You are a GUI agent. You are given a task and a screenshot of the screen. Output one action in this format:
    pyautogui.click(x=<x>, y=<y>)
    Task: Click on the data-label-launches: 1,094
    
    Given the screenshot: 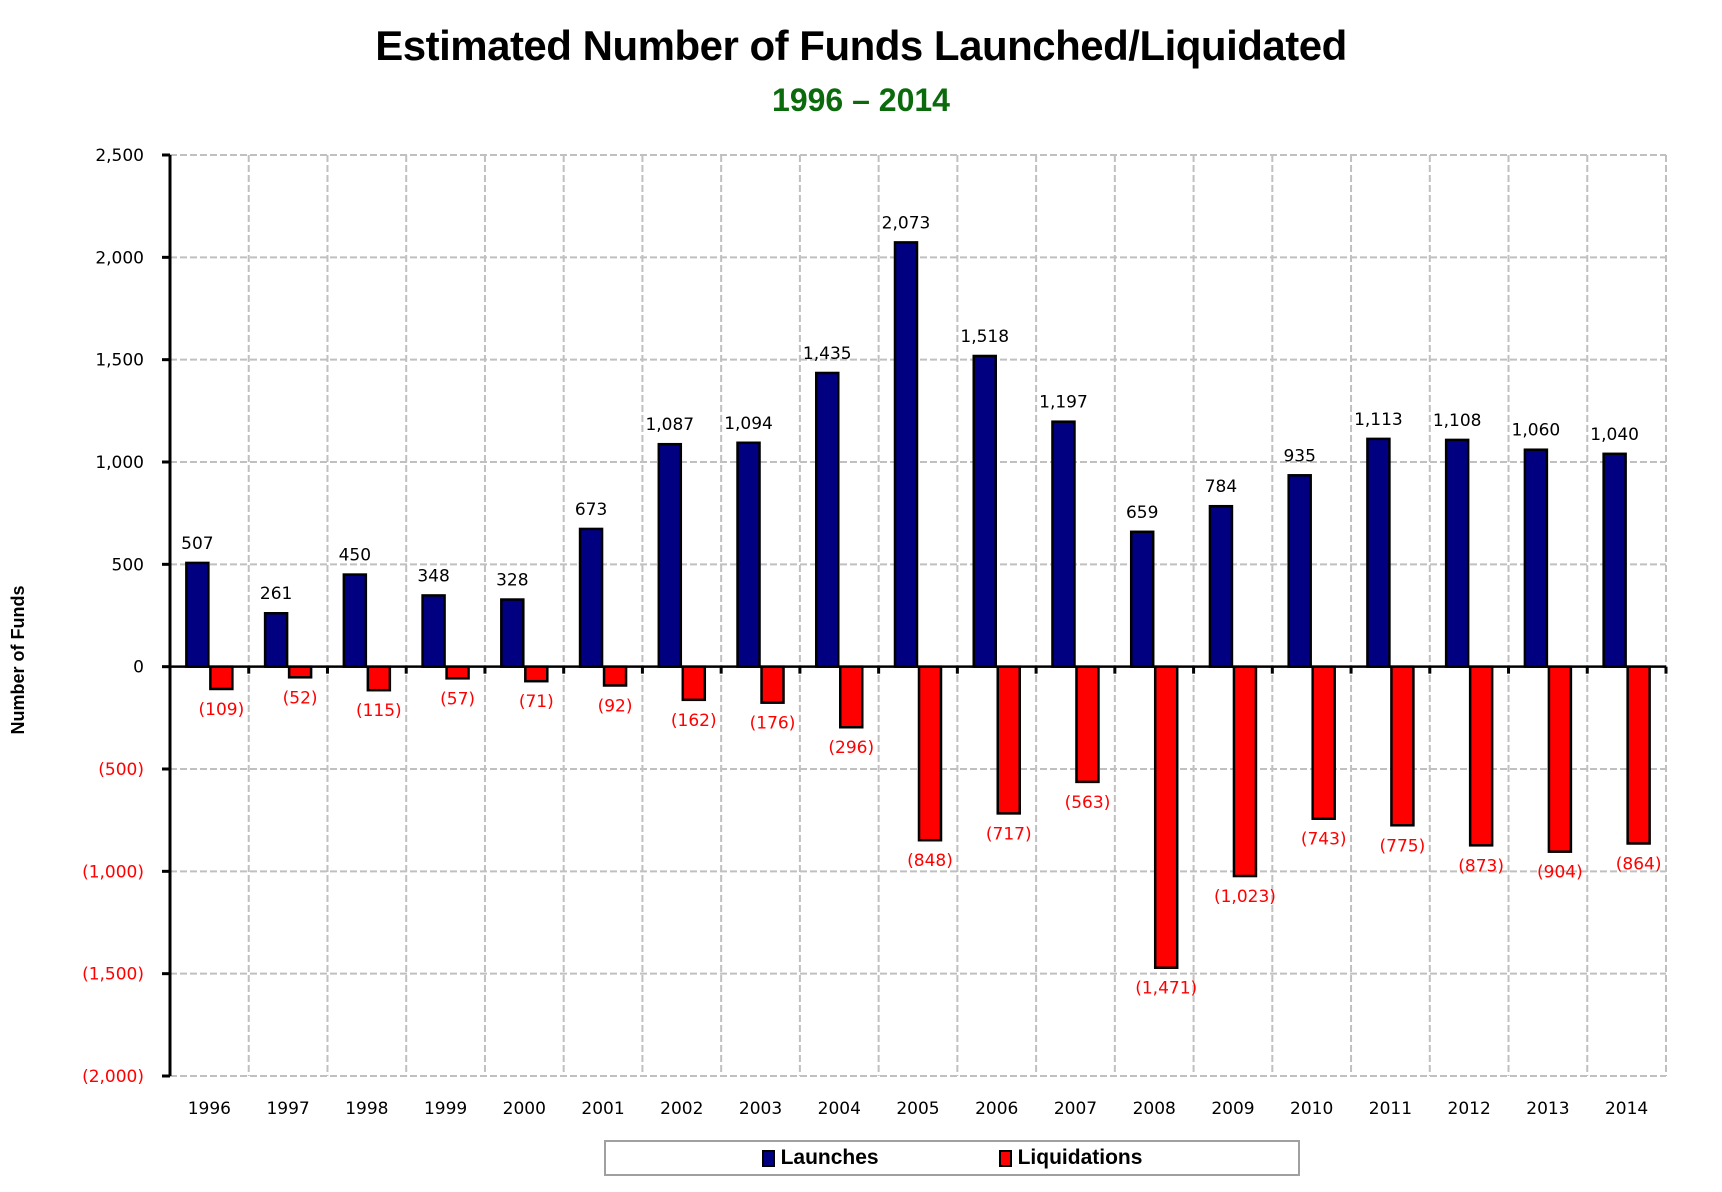 What is the action you would take?
    pyautogui.click(x=748, y=424)
    